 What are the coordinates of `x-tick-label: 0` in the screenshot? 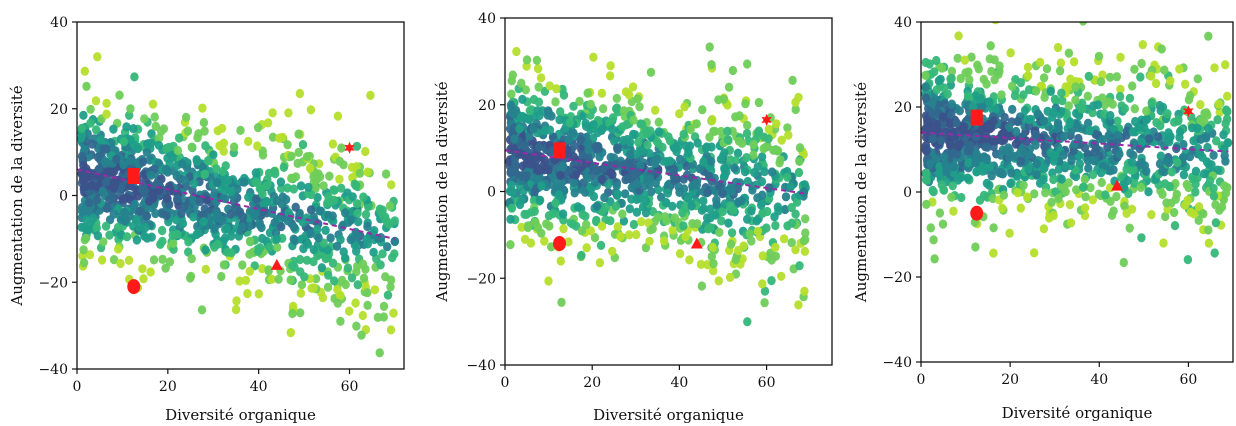 It's located at (77, 387).